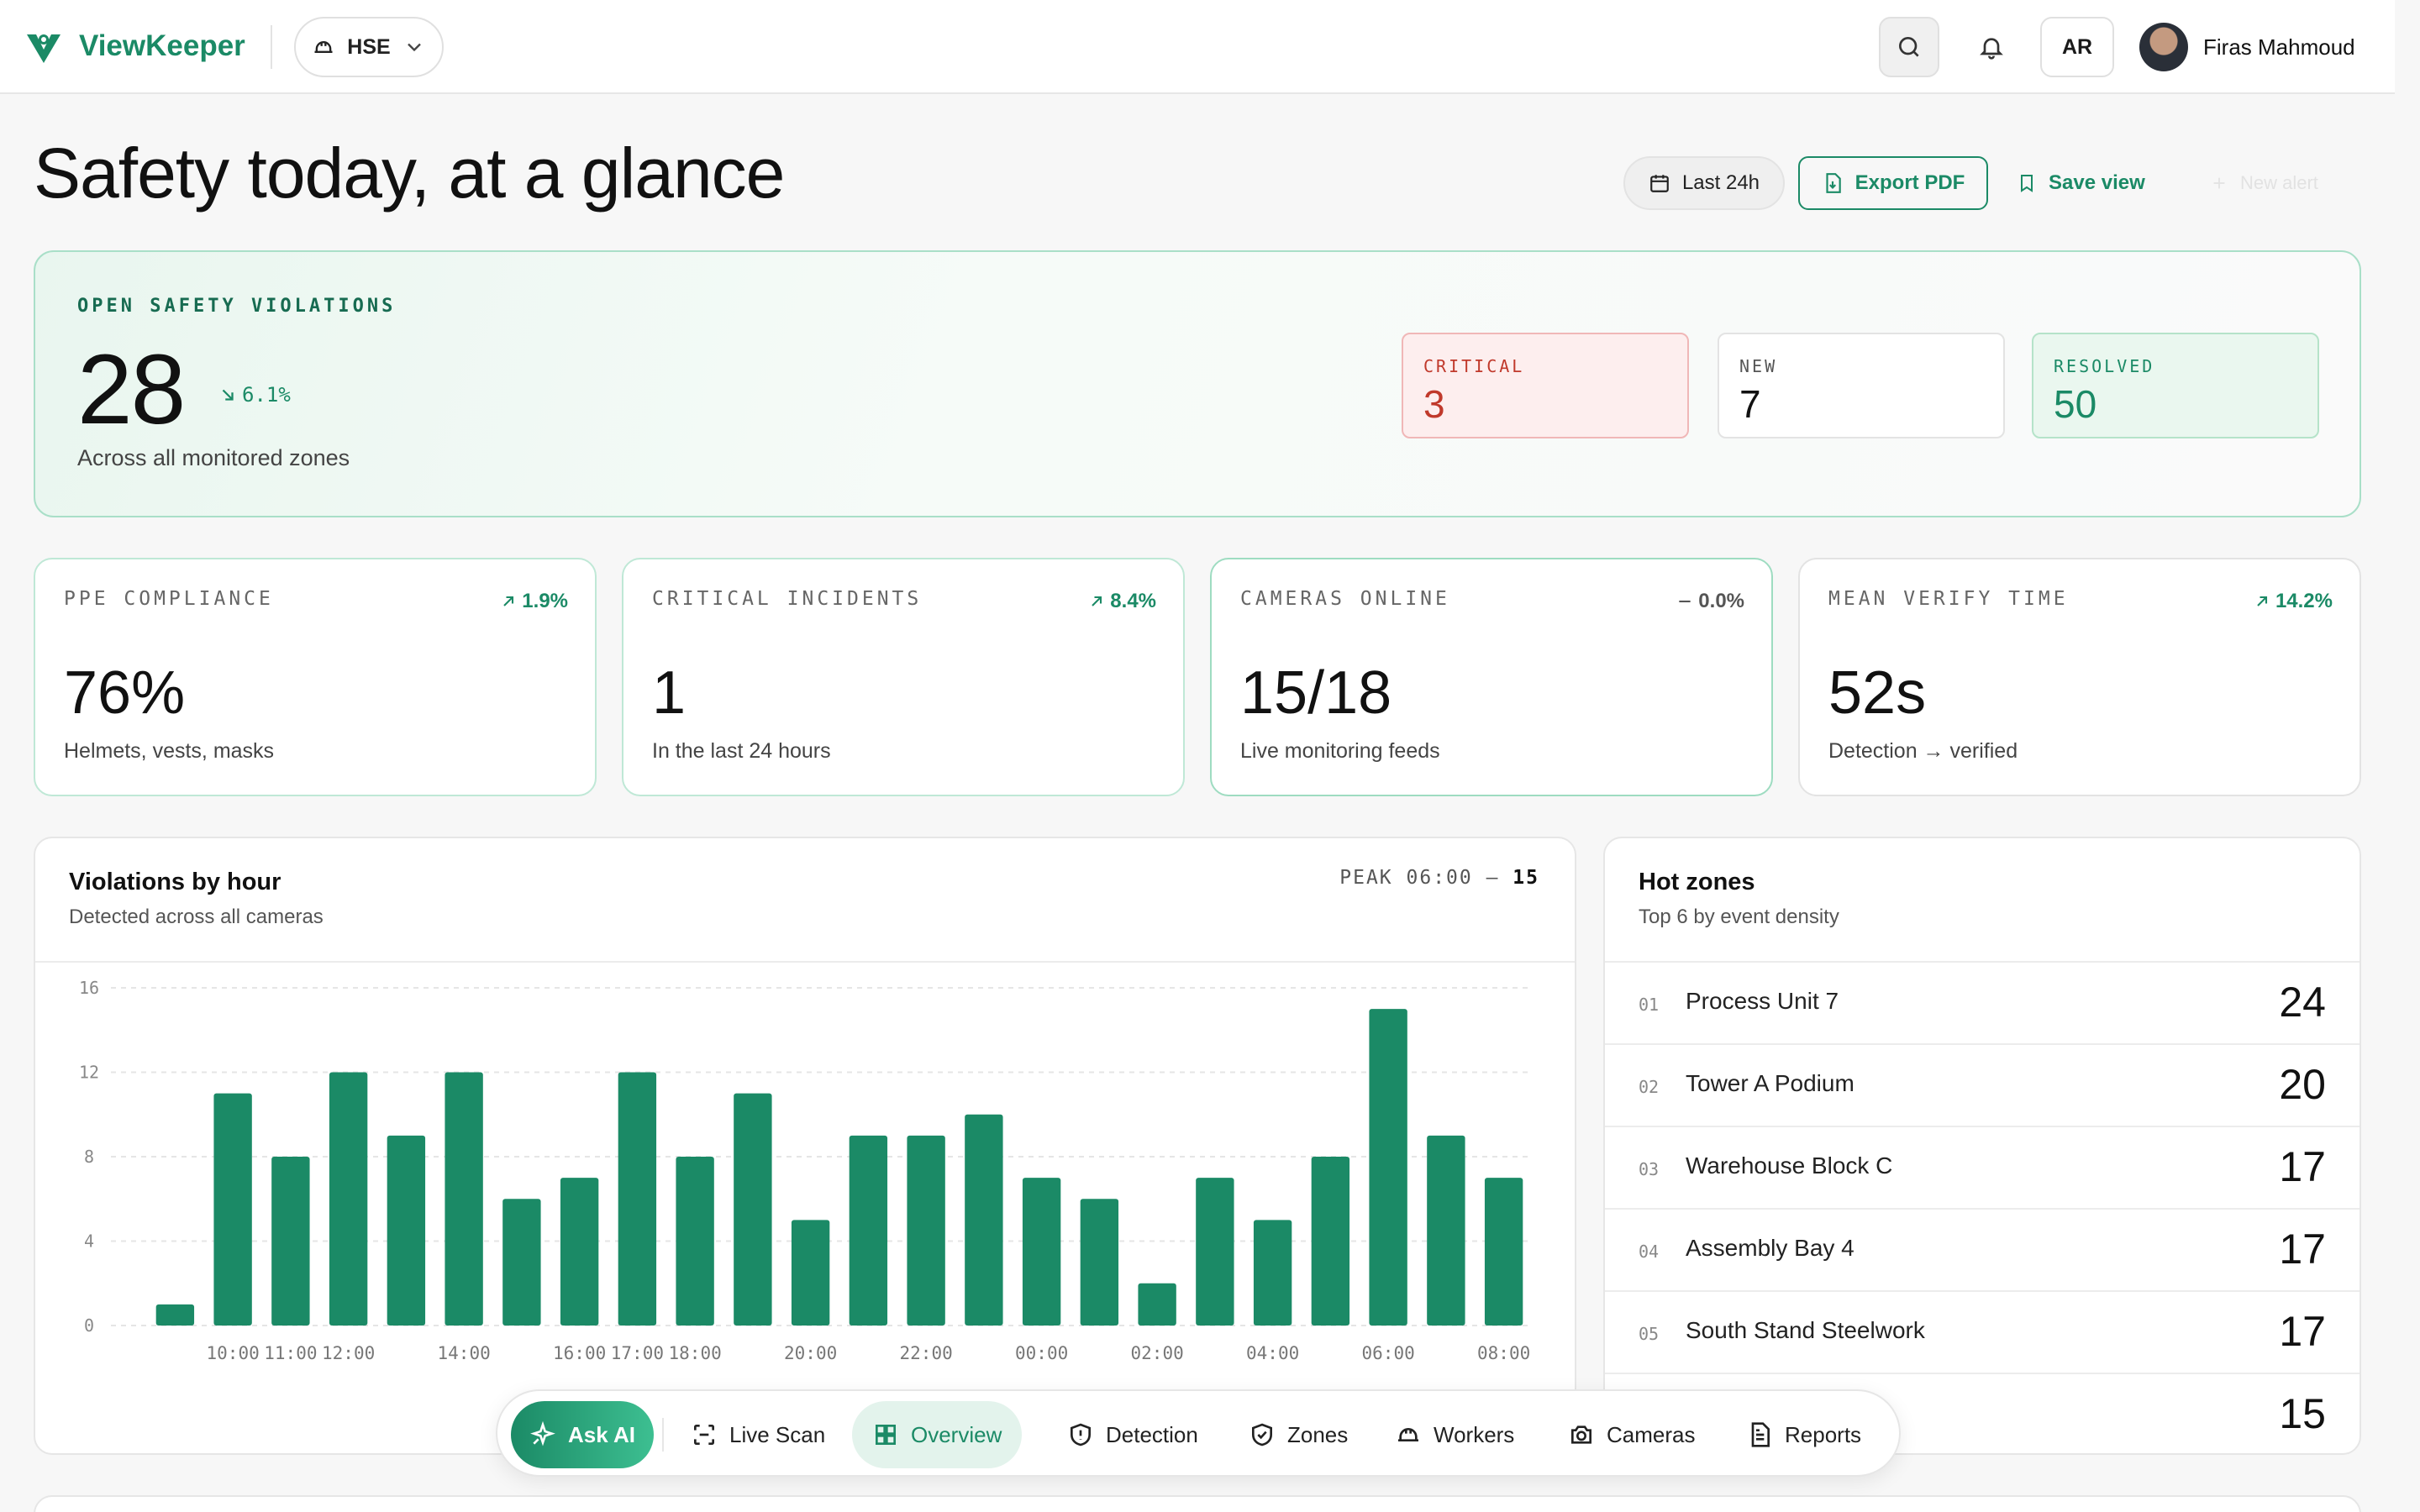  Describe the element at coordinates (2302, 1413) in the screenshot. I see `zone-count: 15` at that location.